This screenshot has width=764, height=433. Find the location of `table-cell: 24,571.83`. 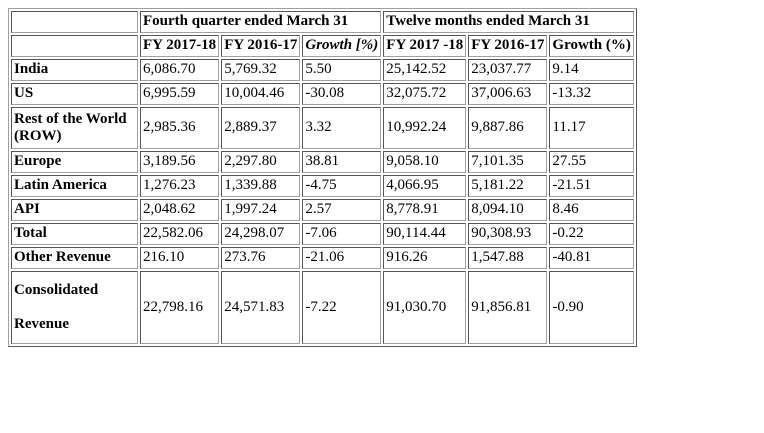

table-cell: 24,571.83 is located at coordinates (261, 307).